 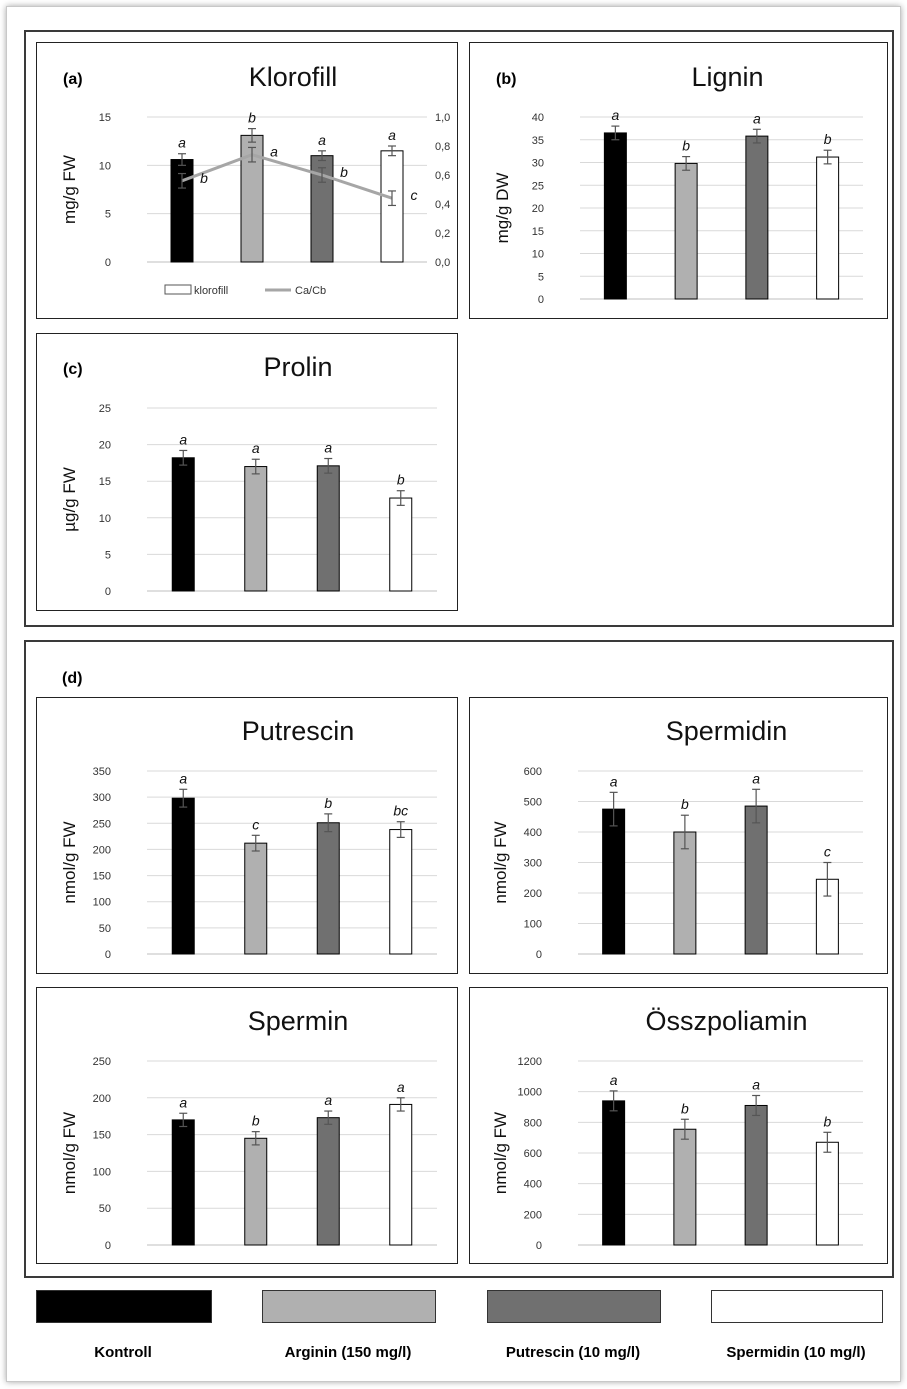 What do you see at coordinates (533, 1215) in the screenshot?
I see `y-tick-label: 200` at bounding box center [533, 1215].